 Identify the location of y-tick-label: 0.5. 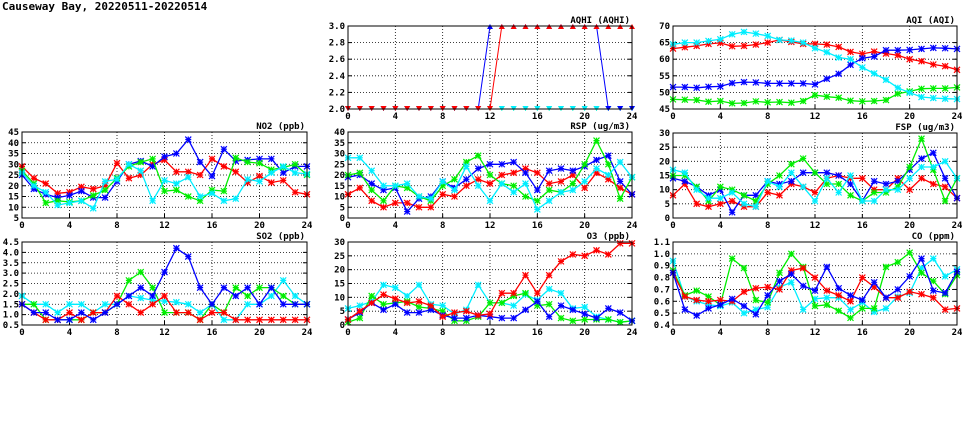
(11, 326).